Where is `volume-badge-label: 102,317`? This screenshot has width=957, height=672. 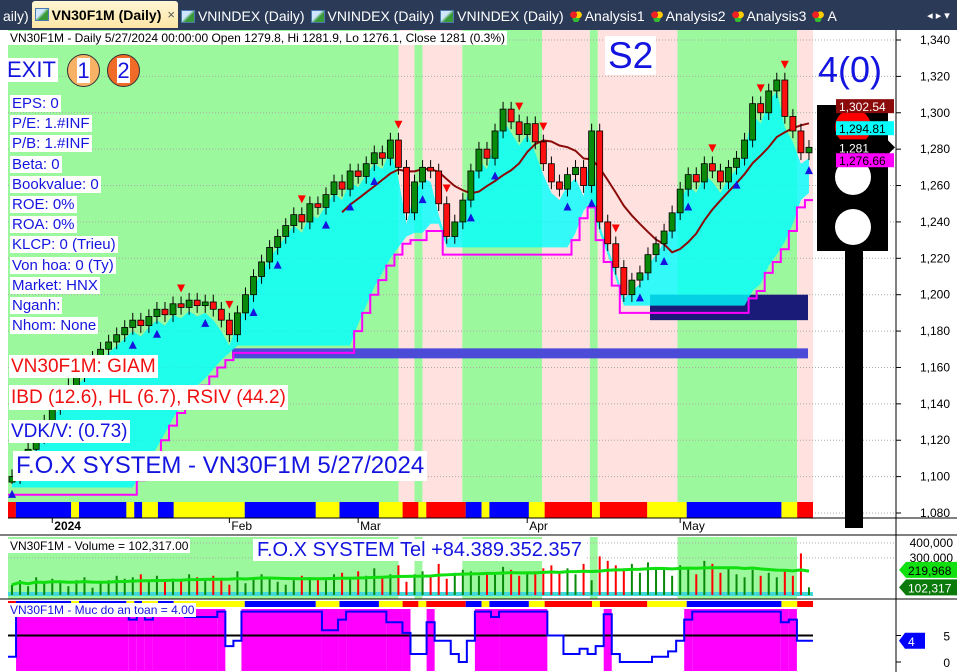
volume-badge-label: 102,317 is located at coordinates (930, 588).